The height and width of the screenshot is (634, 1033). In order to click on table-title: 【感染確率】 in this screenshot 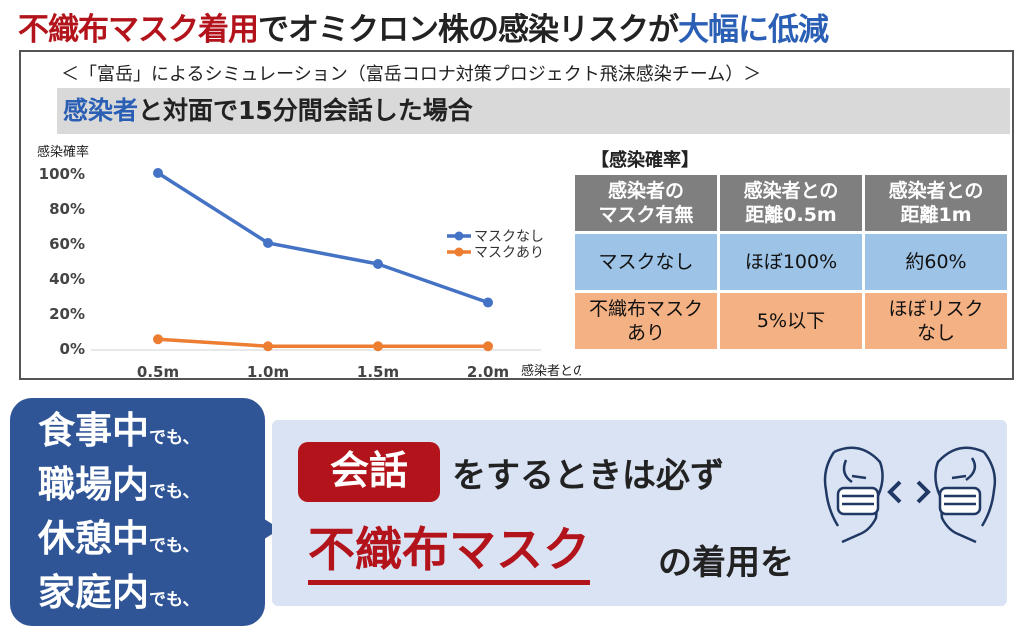, I will do `click(645, 160)`.